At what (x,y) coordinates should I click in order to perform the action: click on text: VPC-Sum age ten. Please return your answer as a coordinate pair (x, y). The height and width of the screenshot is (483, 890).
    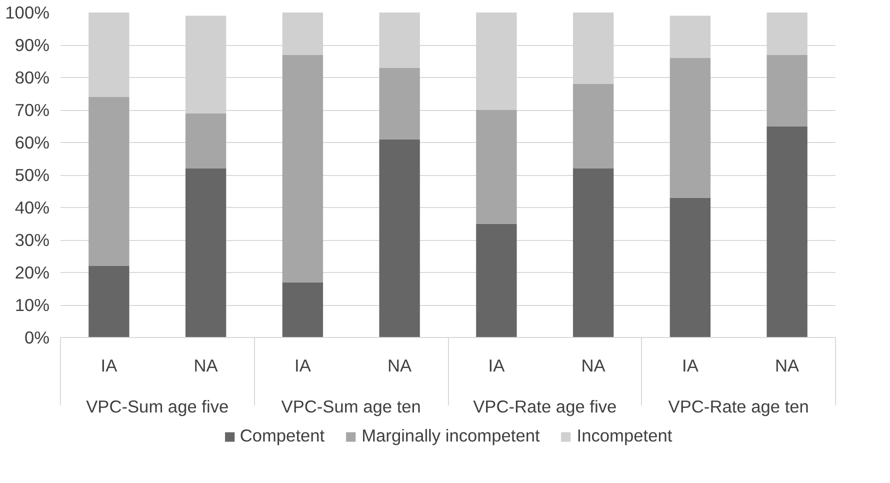
    Looking at the image, I should click on (351, 406).